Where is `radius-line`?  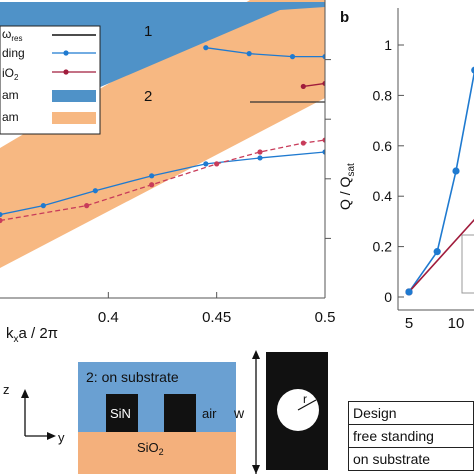
radius-line is located at coordinates (307, 405).